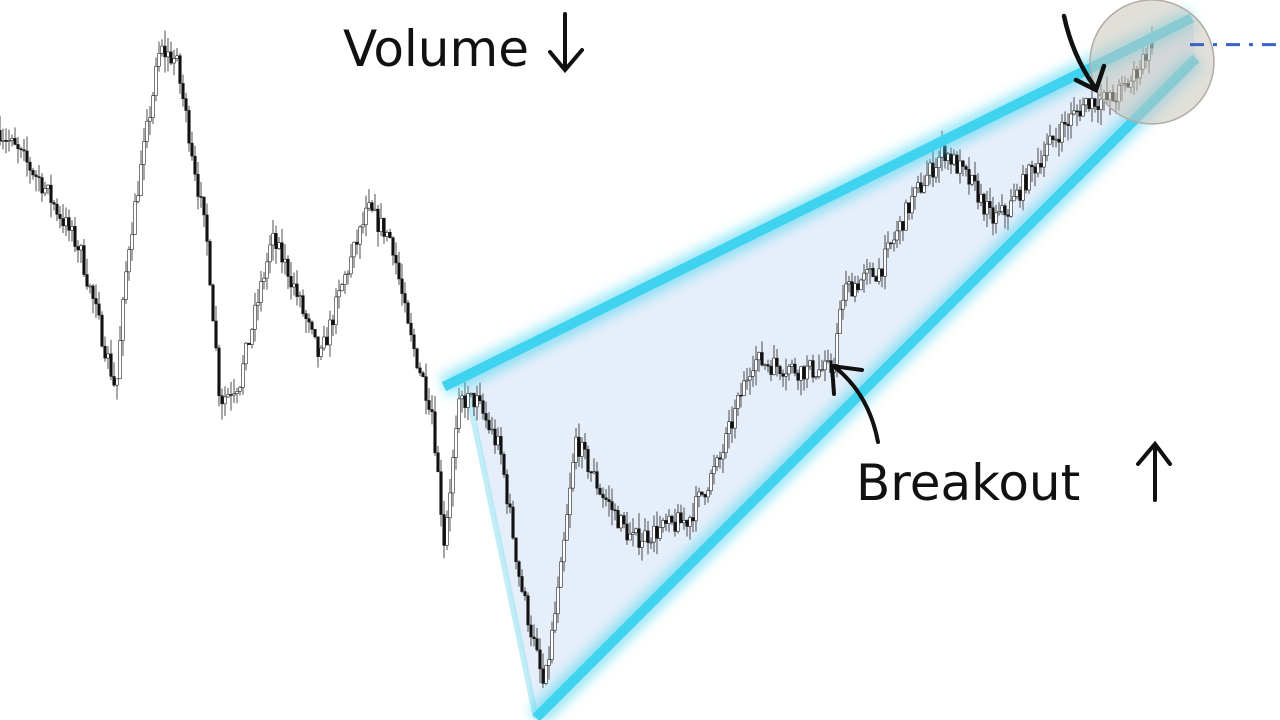 Image resolution: width=1280 pixels, height=720 pixels. I want to click on target-zone-circle, so click(1152, 62).